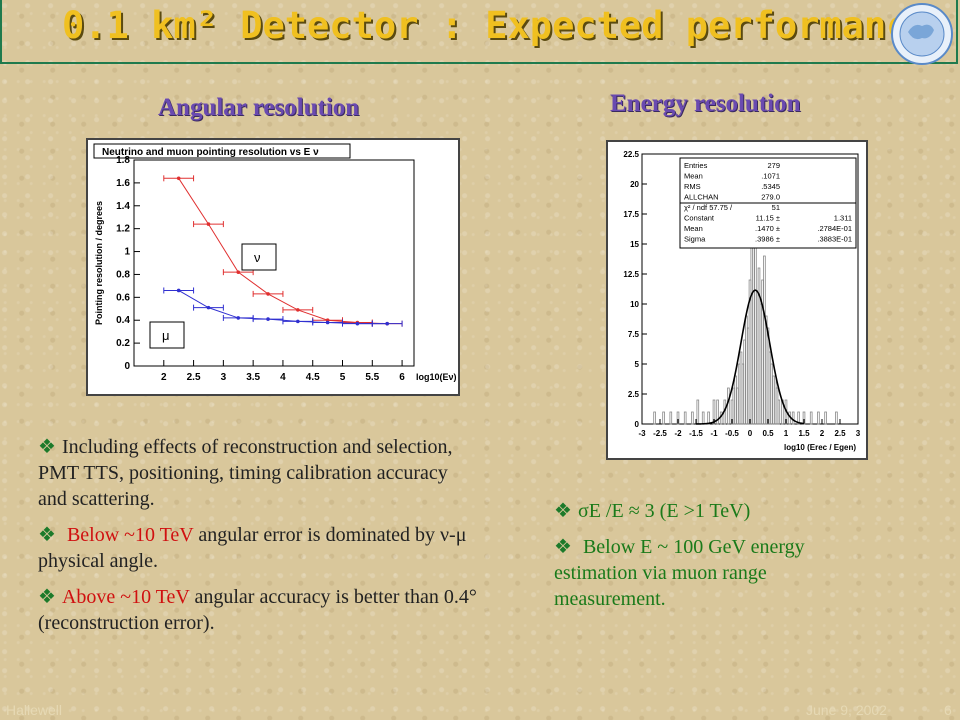 This screenshot has height=720, width=960. What do you see at coordinates (768, 433) in the screenshot?
I see `x-tick-label: 0.5` at bounding box center [768, 433].